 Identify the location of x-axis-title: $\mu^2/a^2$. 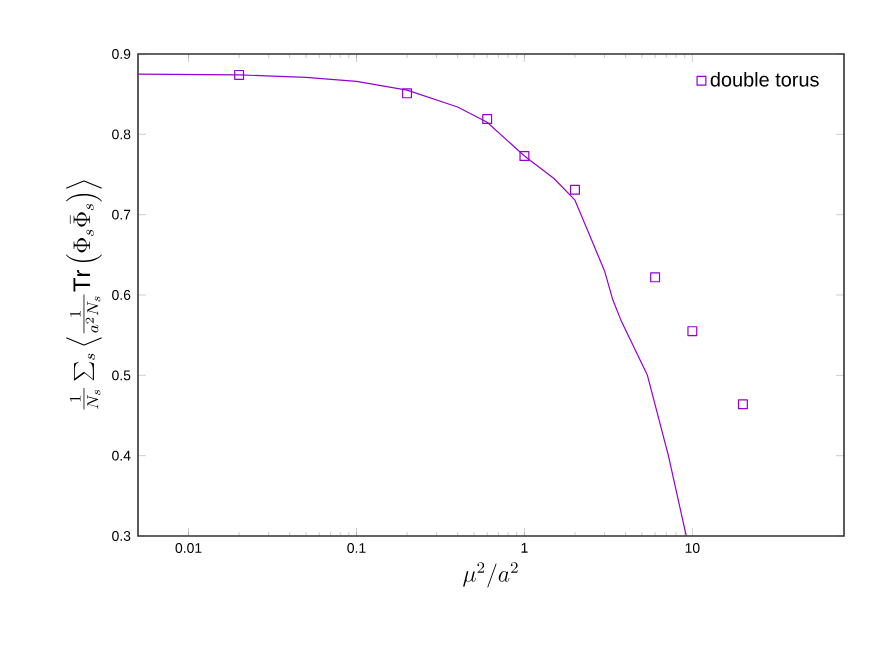
(490, 575).